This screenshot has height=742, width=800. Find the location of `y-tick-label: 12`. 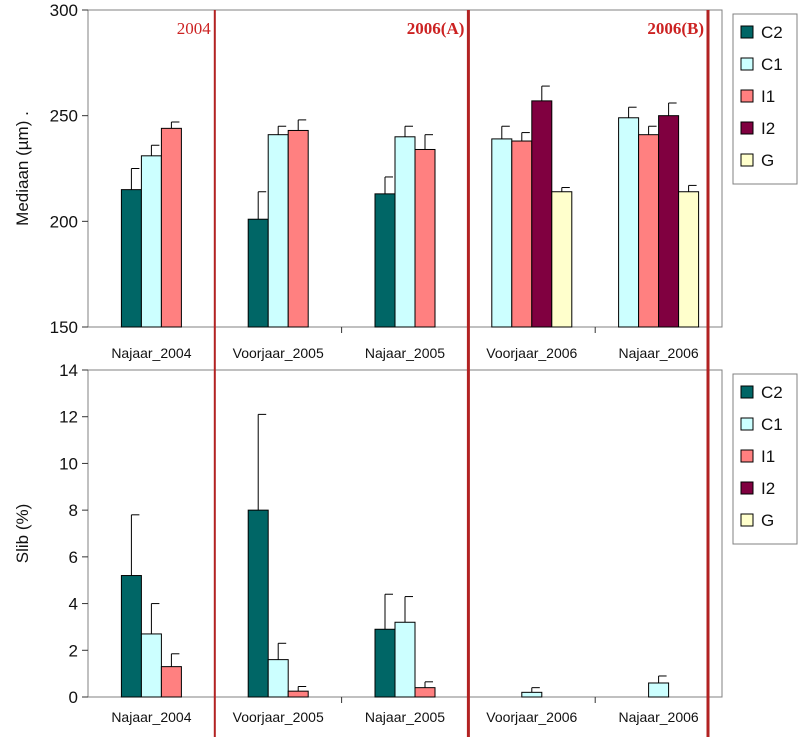

y-tick-label: 12 is located at coordinates (68, 417).